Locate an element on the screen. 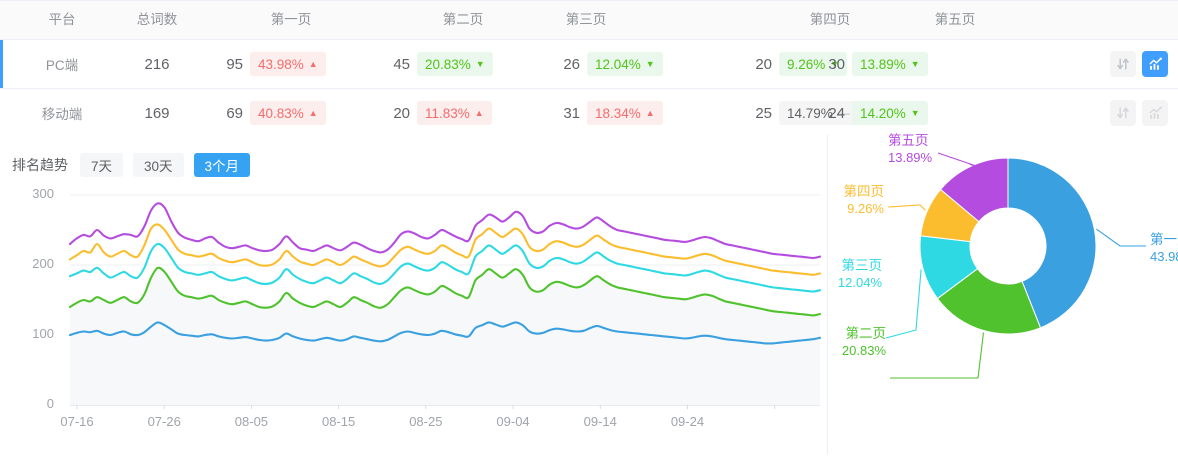 This screenshot has height=459, width=1178. donut-slice-label: 第五页 13.89% is located at coordinates (910, 149).